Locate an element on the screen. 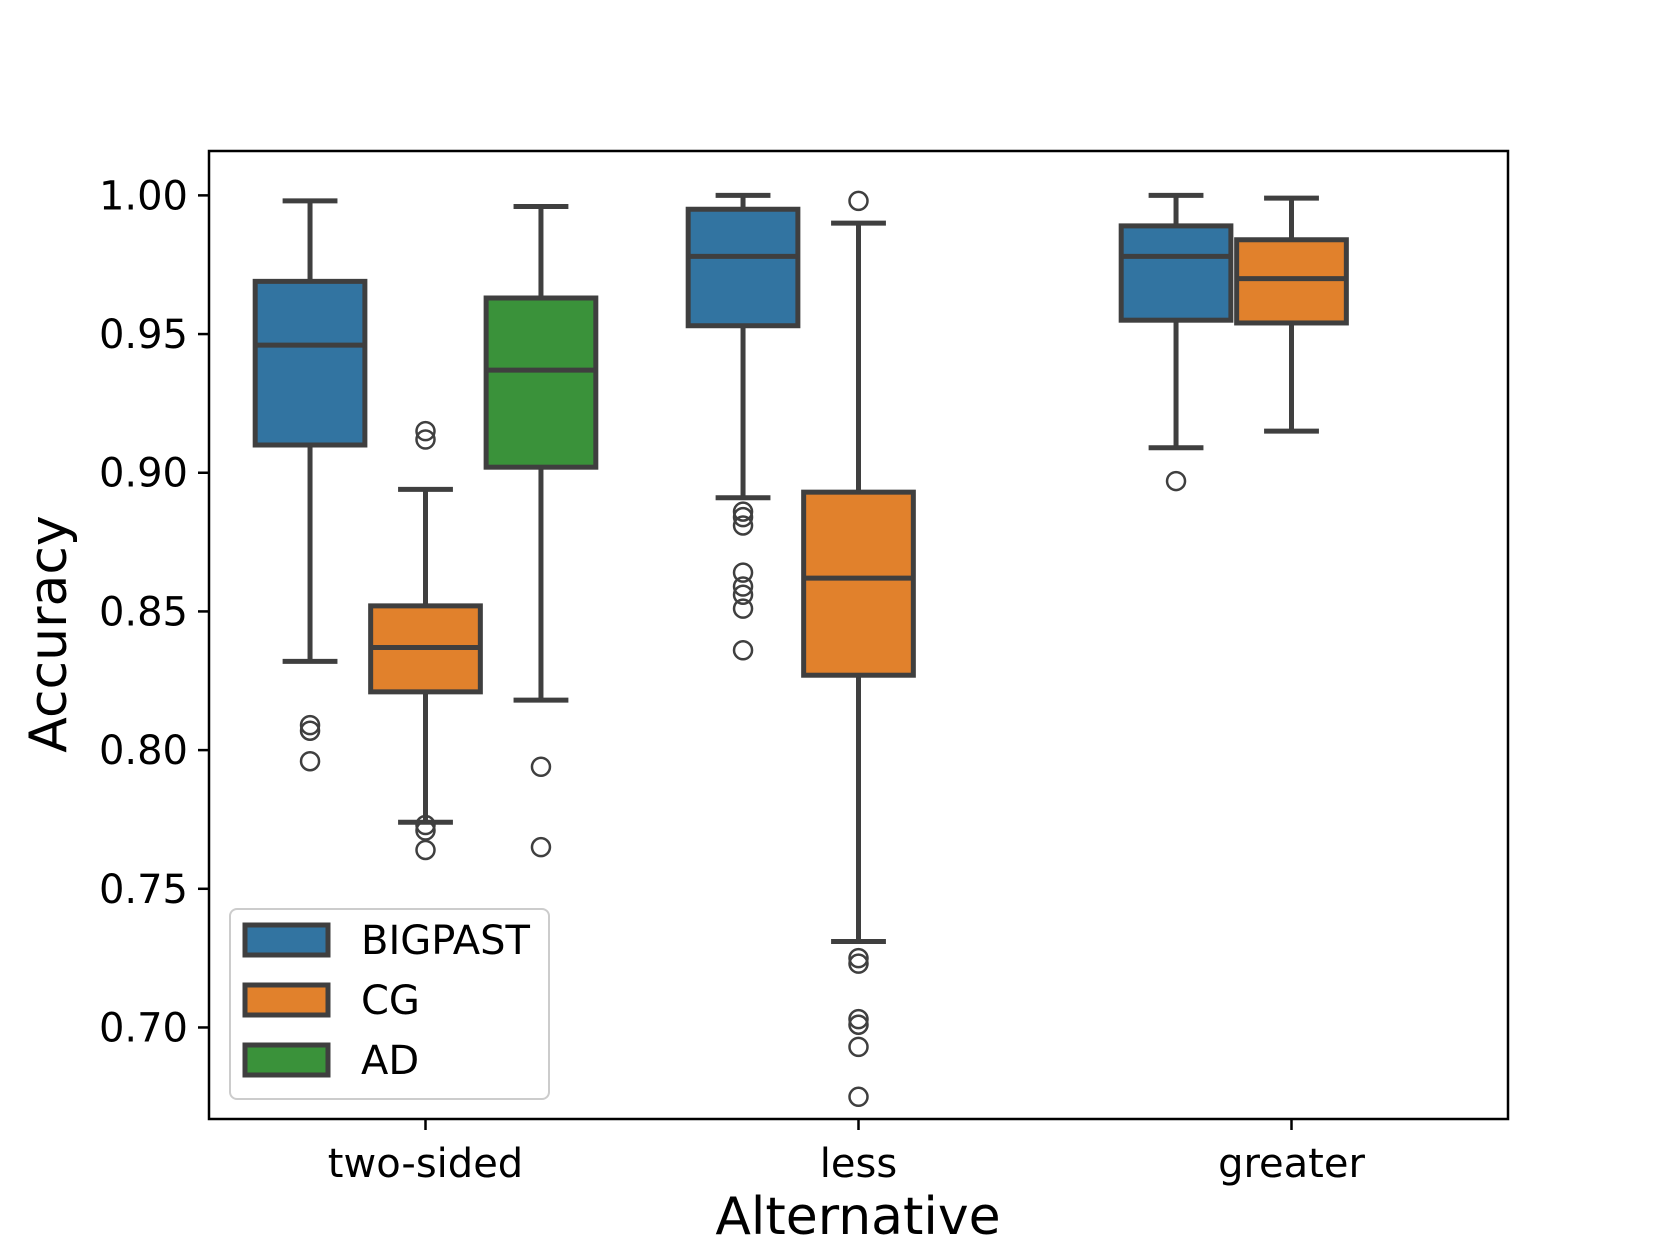 This screenshot has width=1661, height=1246. y-axis-ticks: 0.70 0.75 0.80 0.85 0.90 0.95 1.00 is located at coordinates (154, 612).